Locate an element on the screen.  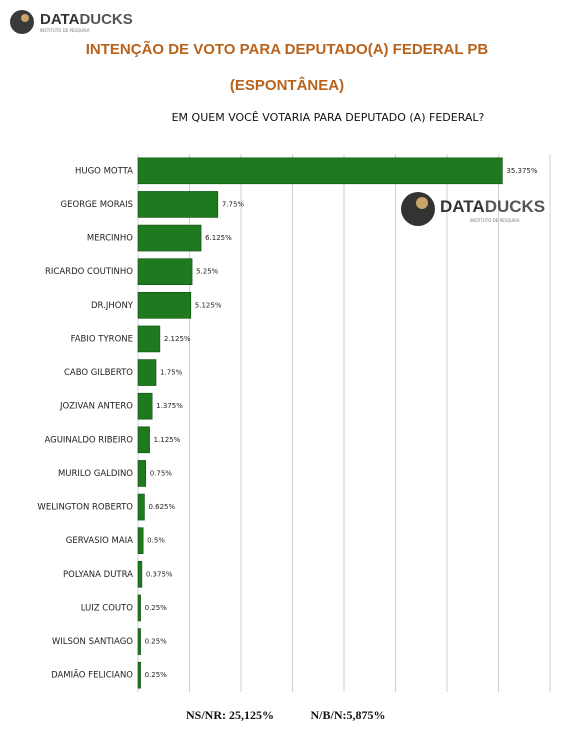
value-label: 1.125% is located at coordinates (167, 440).